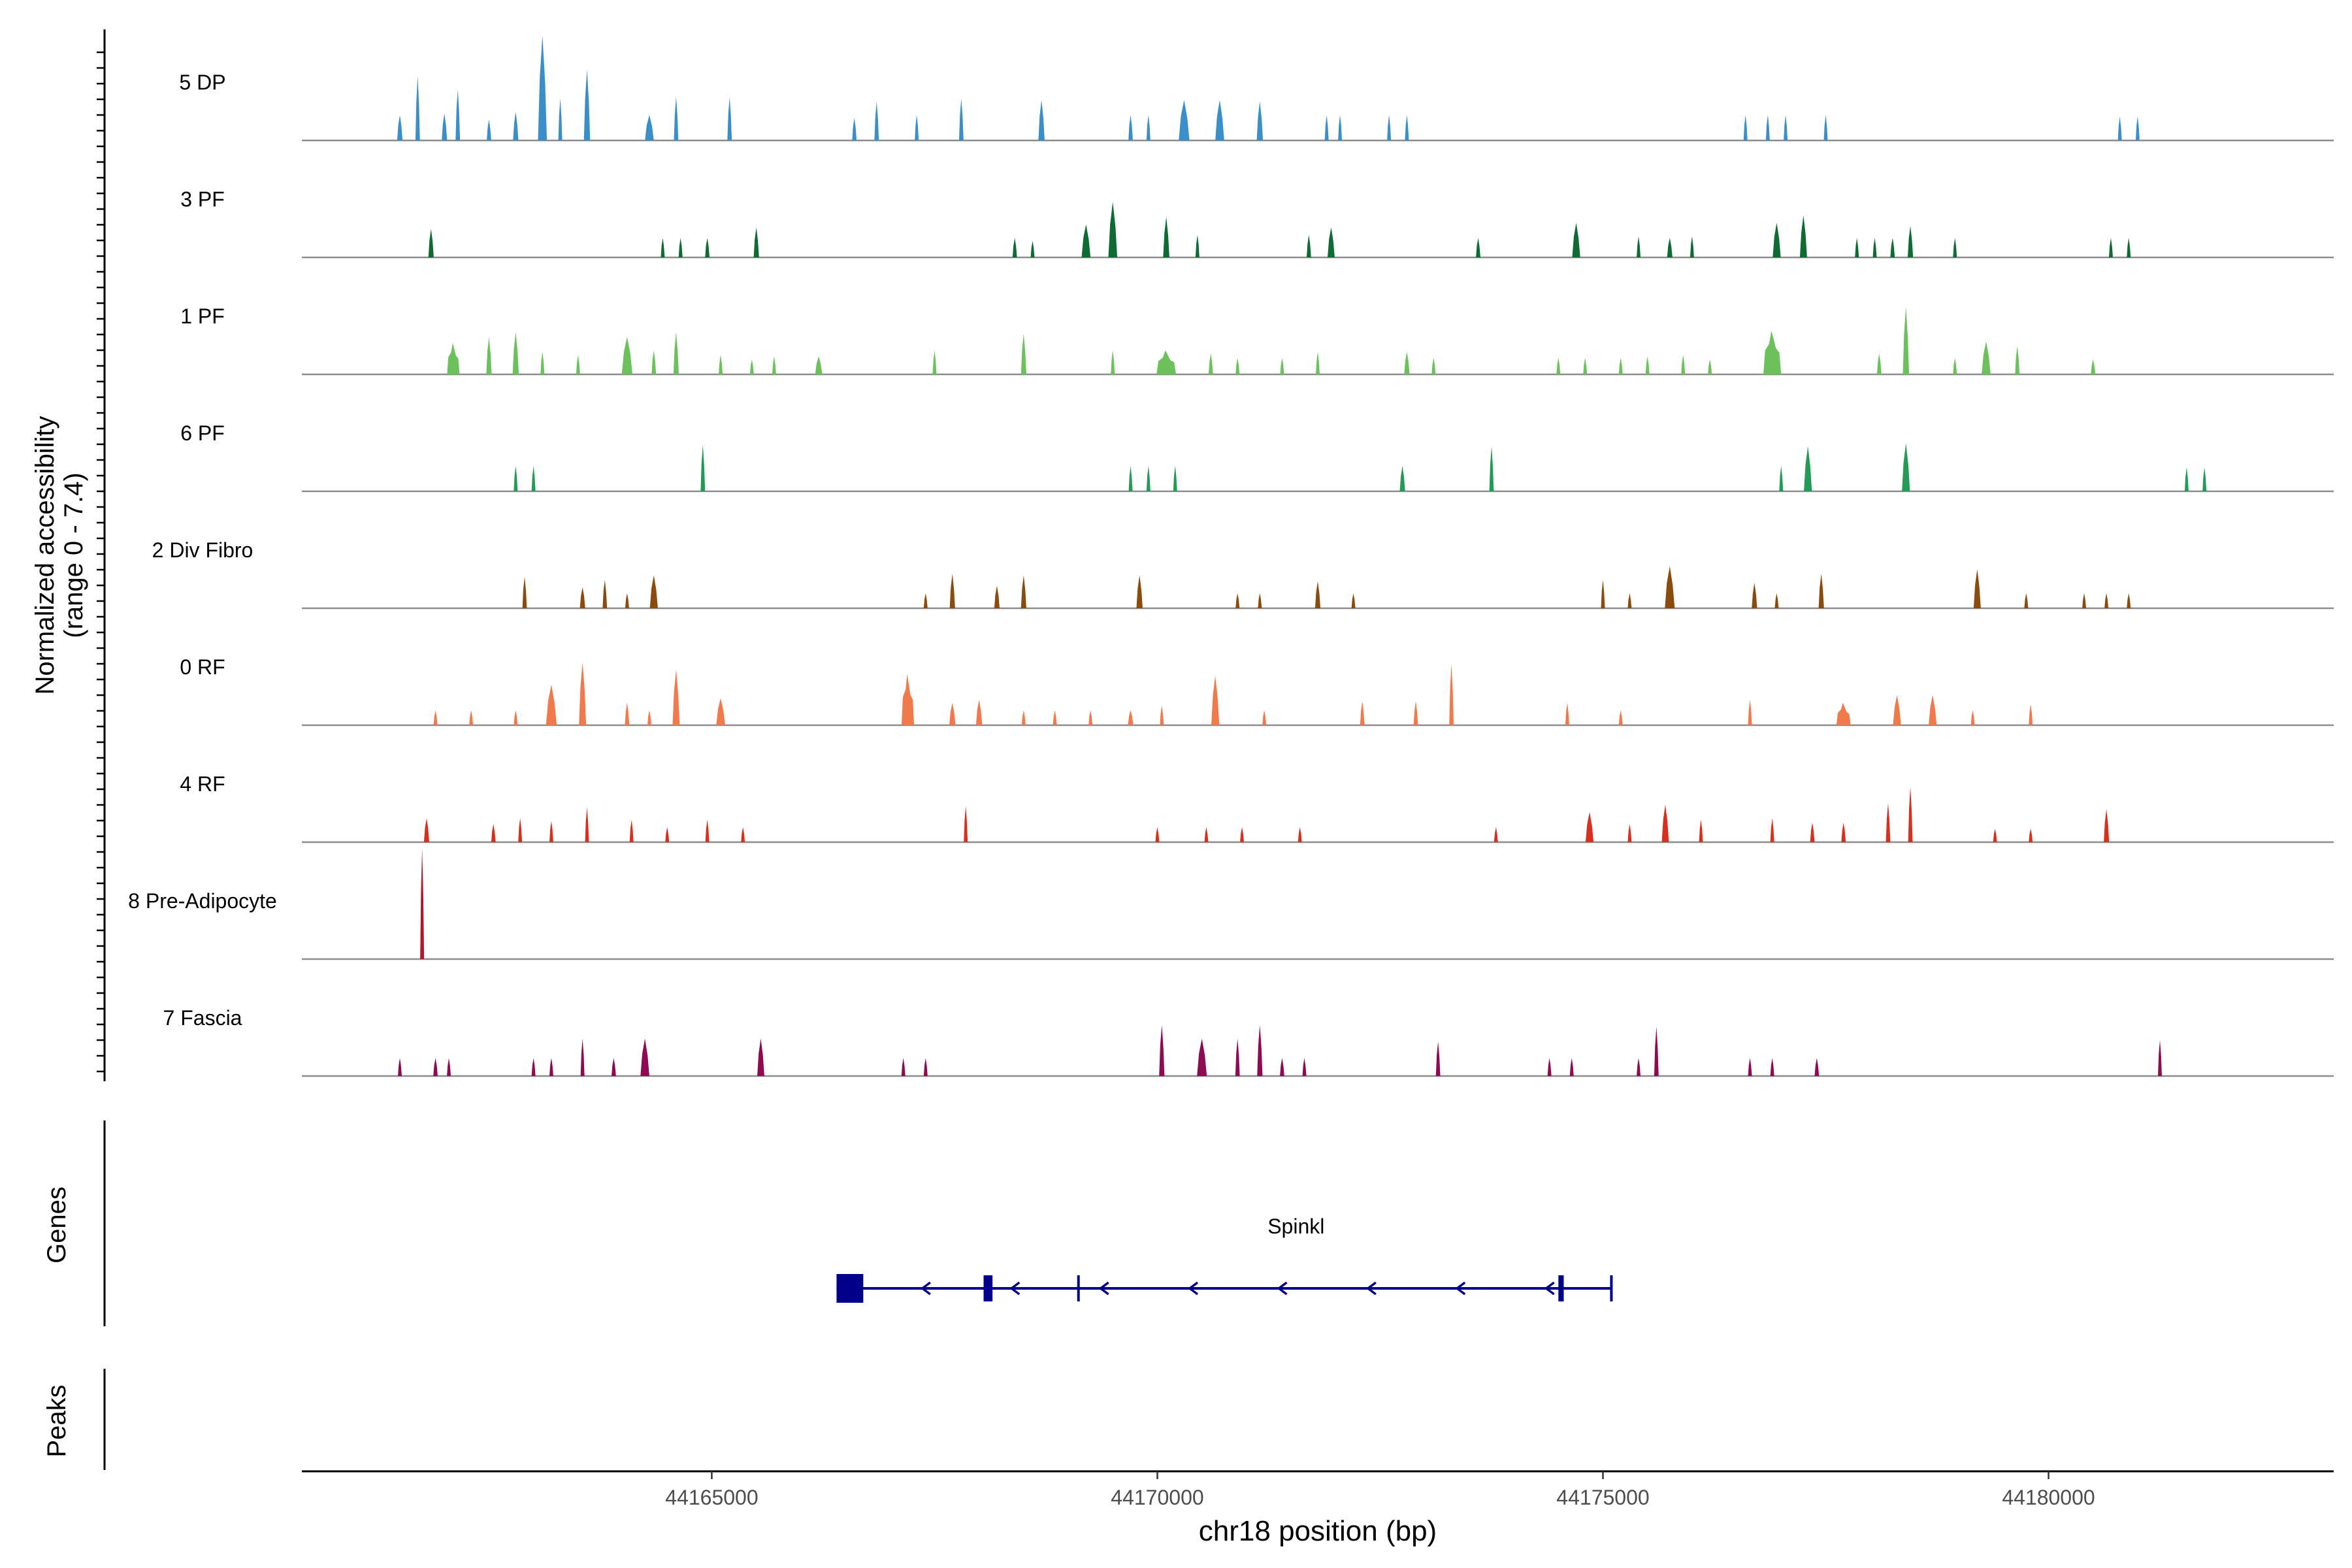 The image size is (2352, 1568). What do you see at coordinates (56, 1420) in the screenshot?
I see `peaks-panel-label: Peaks` at bounding box center [56, 1420].